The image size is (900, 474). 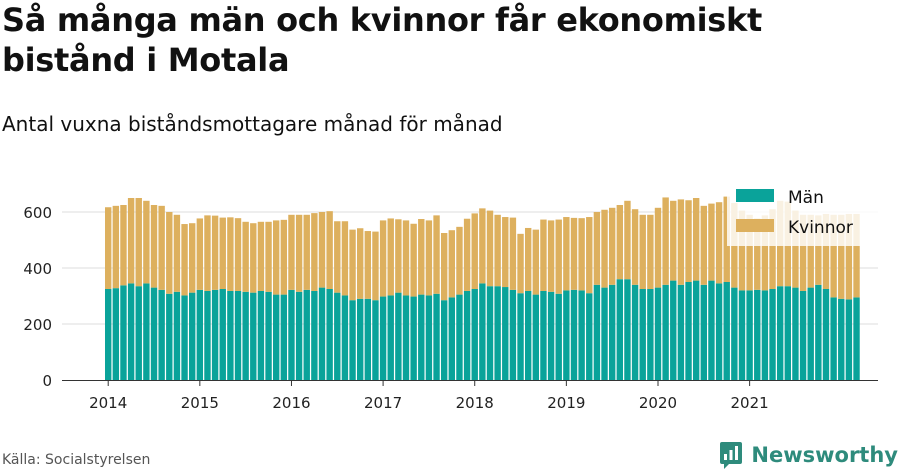 I want to click on legend-swatch-man, so click(x=755, y=195).